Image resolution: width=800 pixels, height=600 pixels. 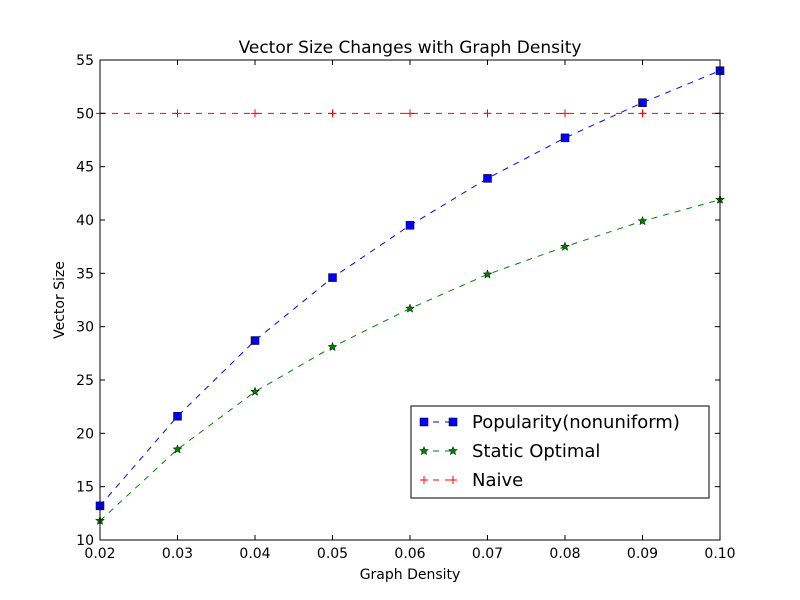 I want to click on y-tick-label: 40, so click(x=85, y=221).